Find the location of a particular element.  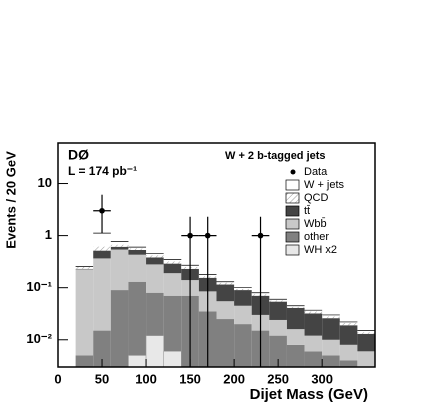

x-tick-label: 250 is located at coordinates (278, 378).